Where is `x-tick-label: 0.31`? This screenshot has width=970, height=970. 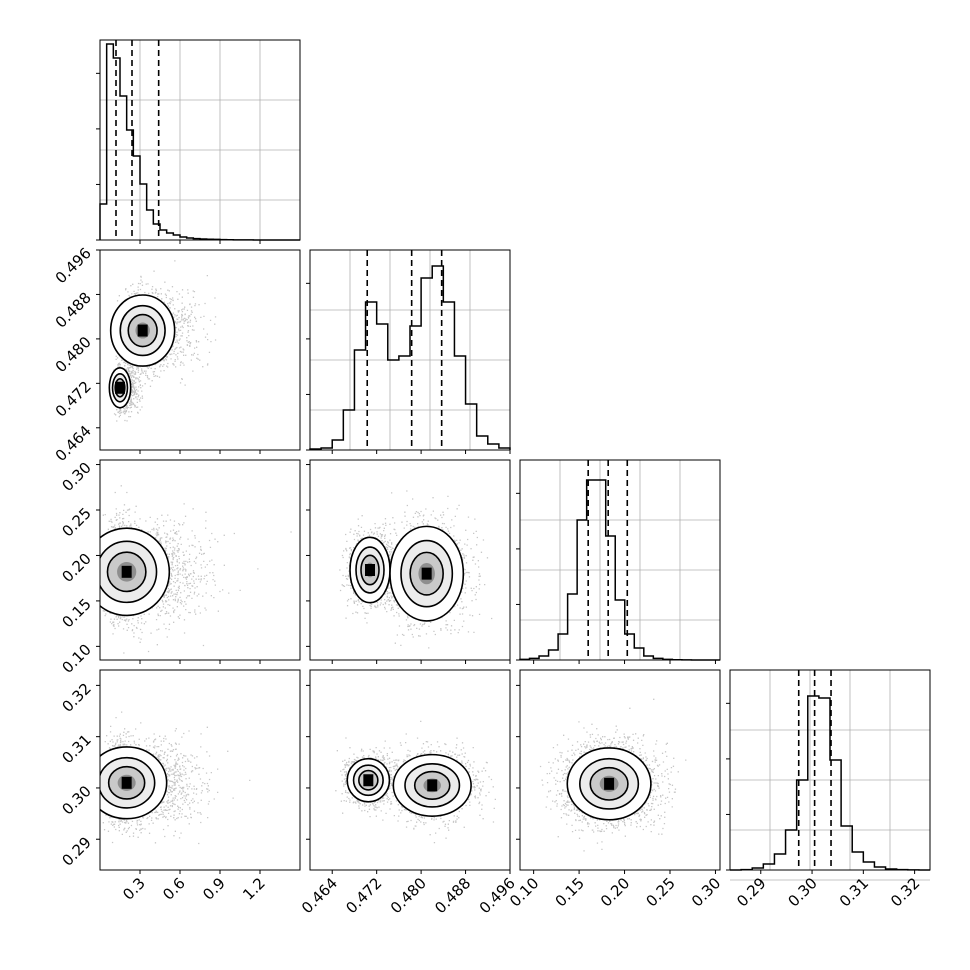
x-tick-label: 0.31 is located at coordinates (854, 892).